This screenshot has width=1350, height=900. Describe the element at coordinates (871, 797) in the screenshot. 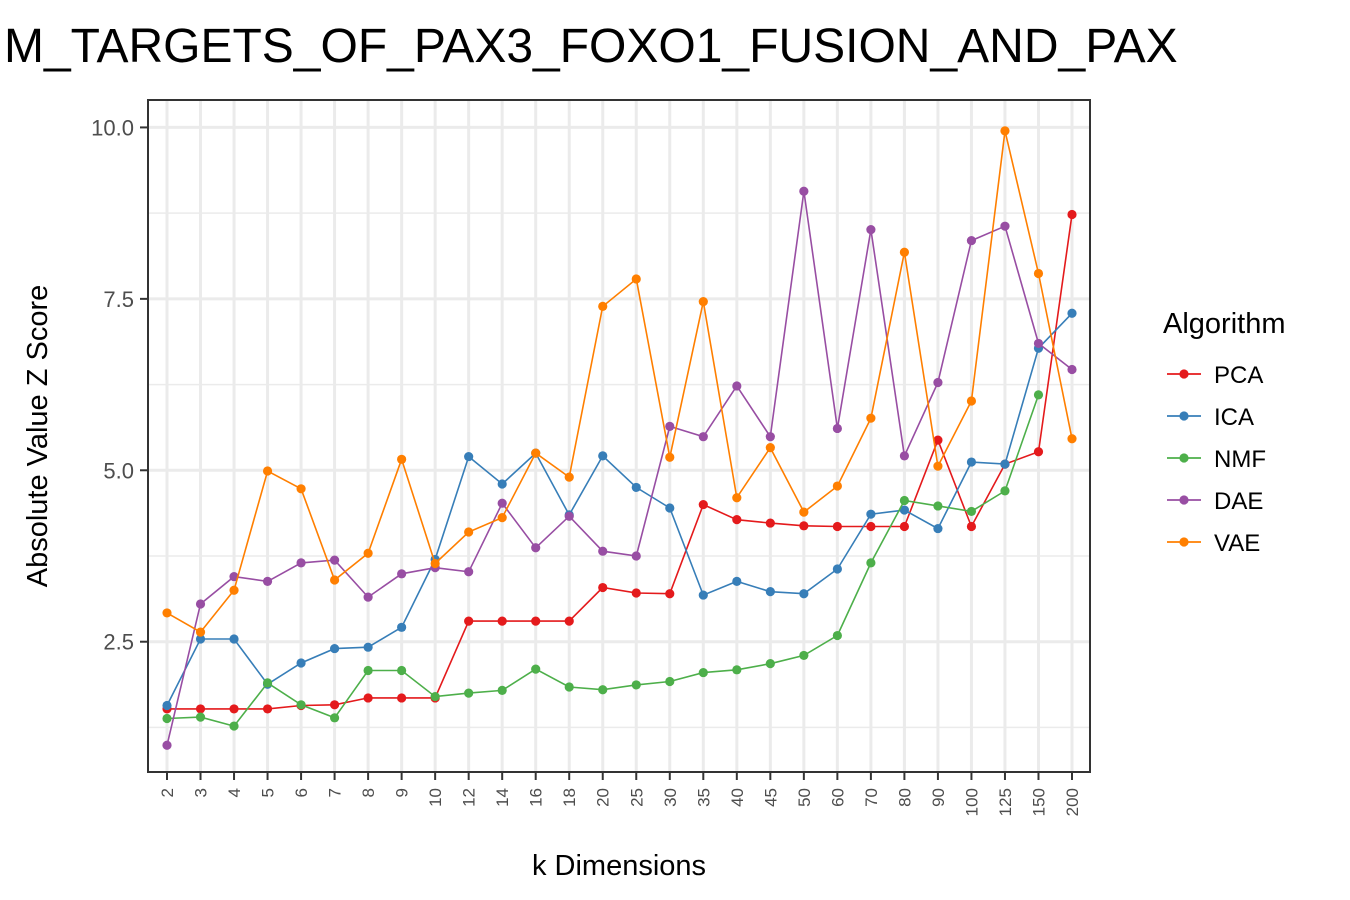

I see `x-tick-label: 70` at that location.